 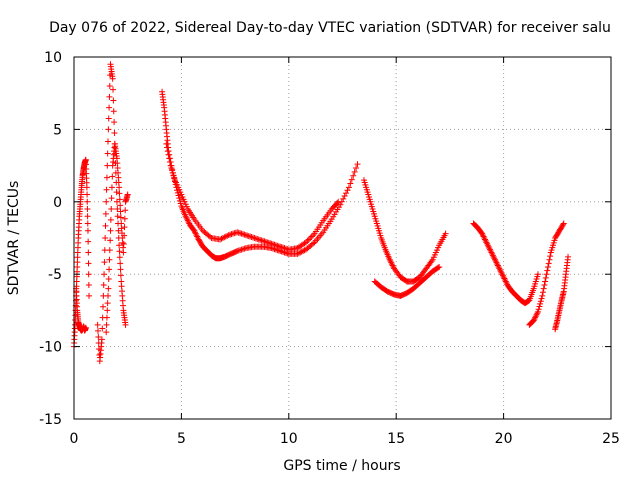 What do you see at coordinates (14, 238) in the screenshot?
I see `y-axis-label: SDTVAR / TECUs` at bounding box center [14, 238].